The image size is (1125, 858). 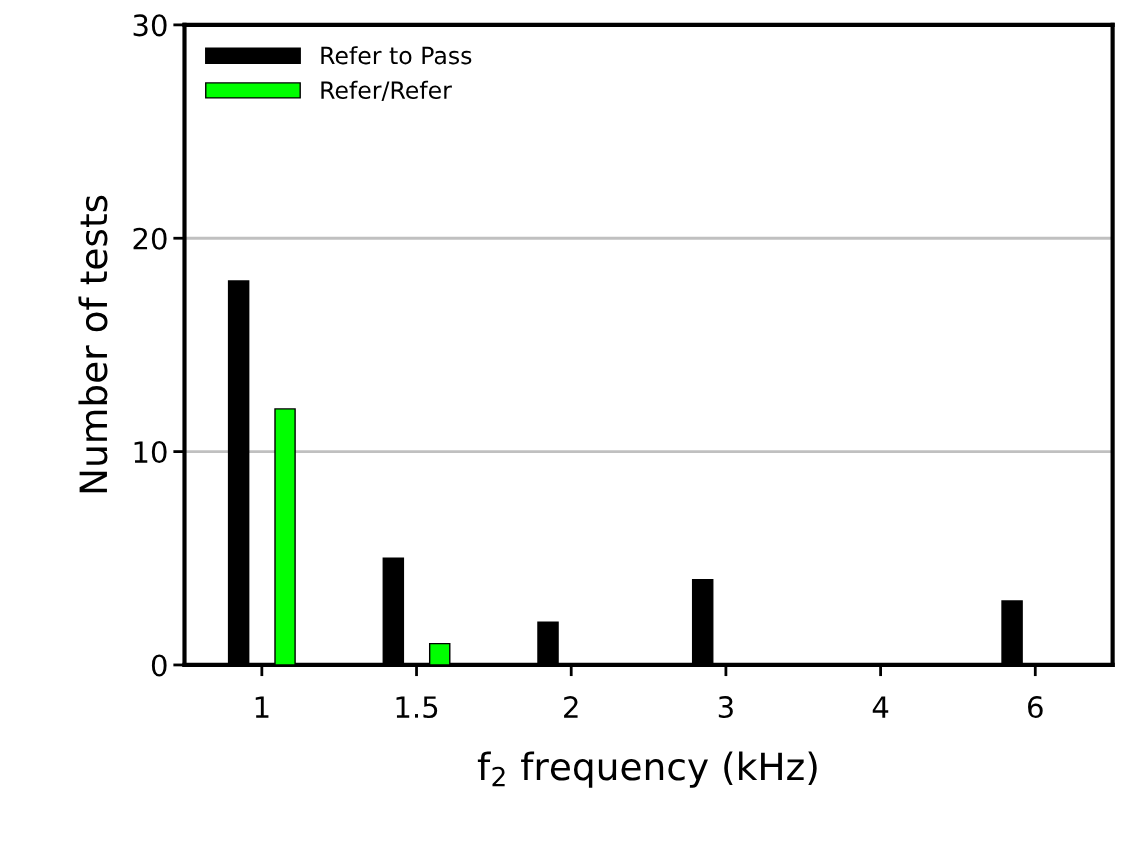 What do you see at coordinates (262, 707) in the screenshot?
I see `x-tick-label: 1` at bounding box center [262, 707].